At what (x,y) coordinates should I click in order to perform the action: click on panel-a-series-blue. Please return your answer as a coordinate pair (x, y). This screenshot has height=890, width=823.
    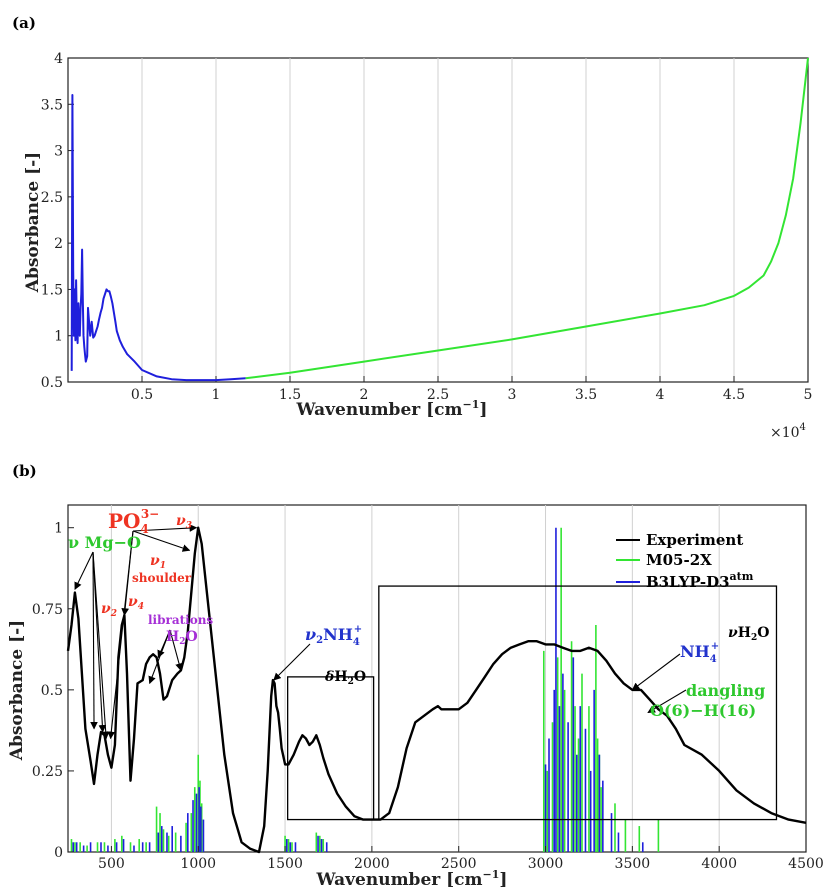
    Looking at the image, I should click on (158, 238).